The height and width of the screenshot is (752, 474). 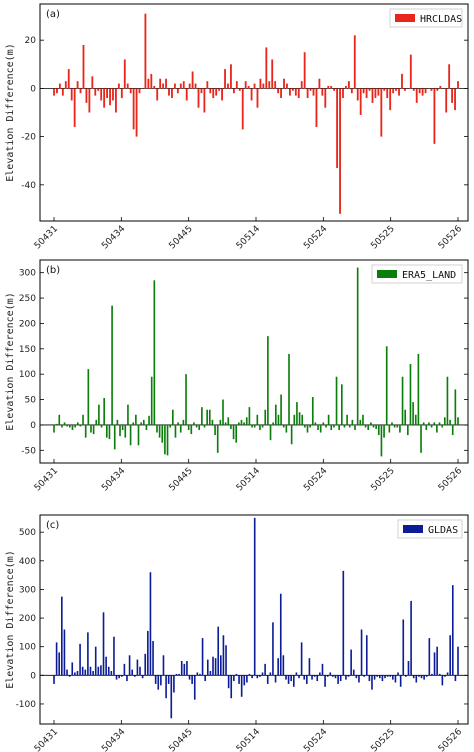 I want to click on y-tick-label: 300, so click(x=27, y=590).